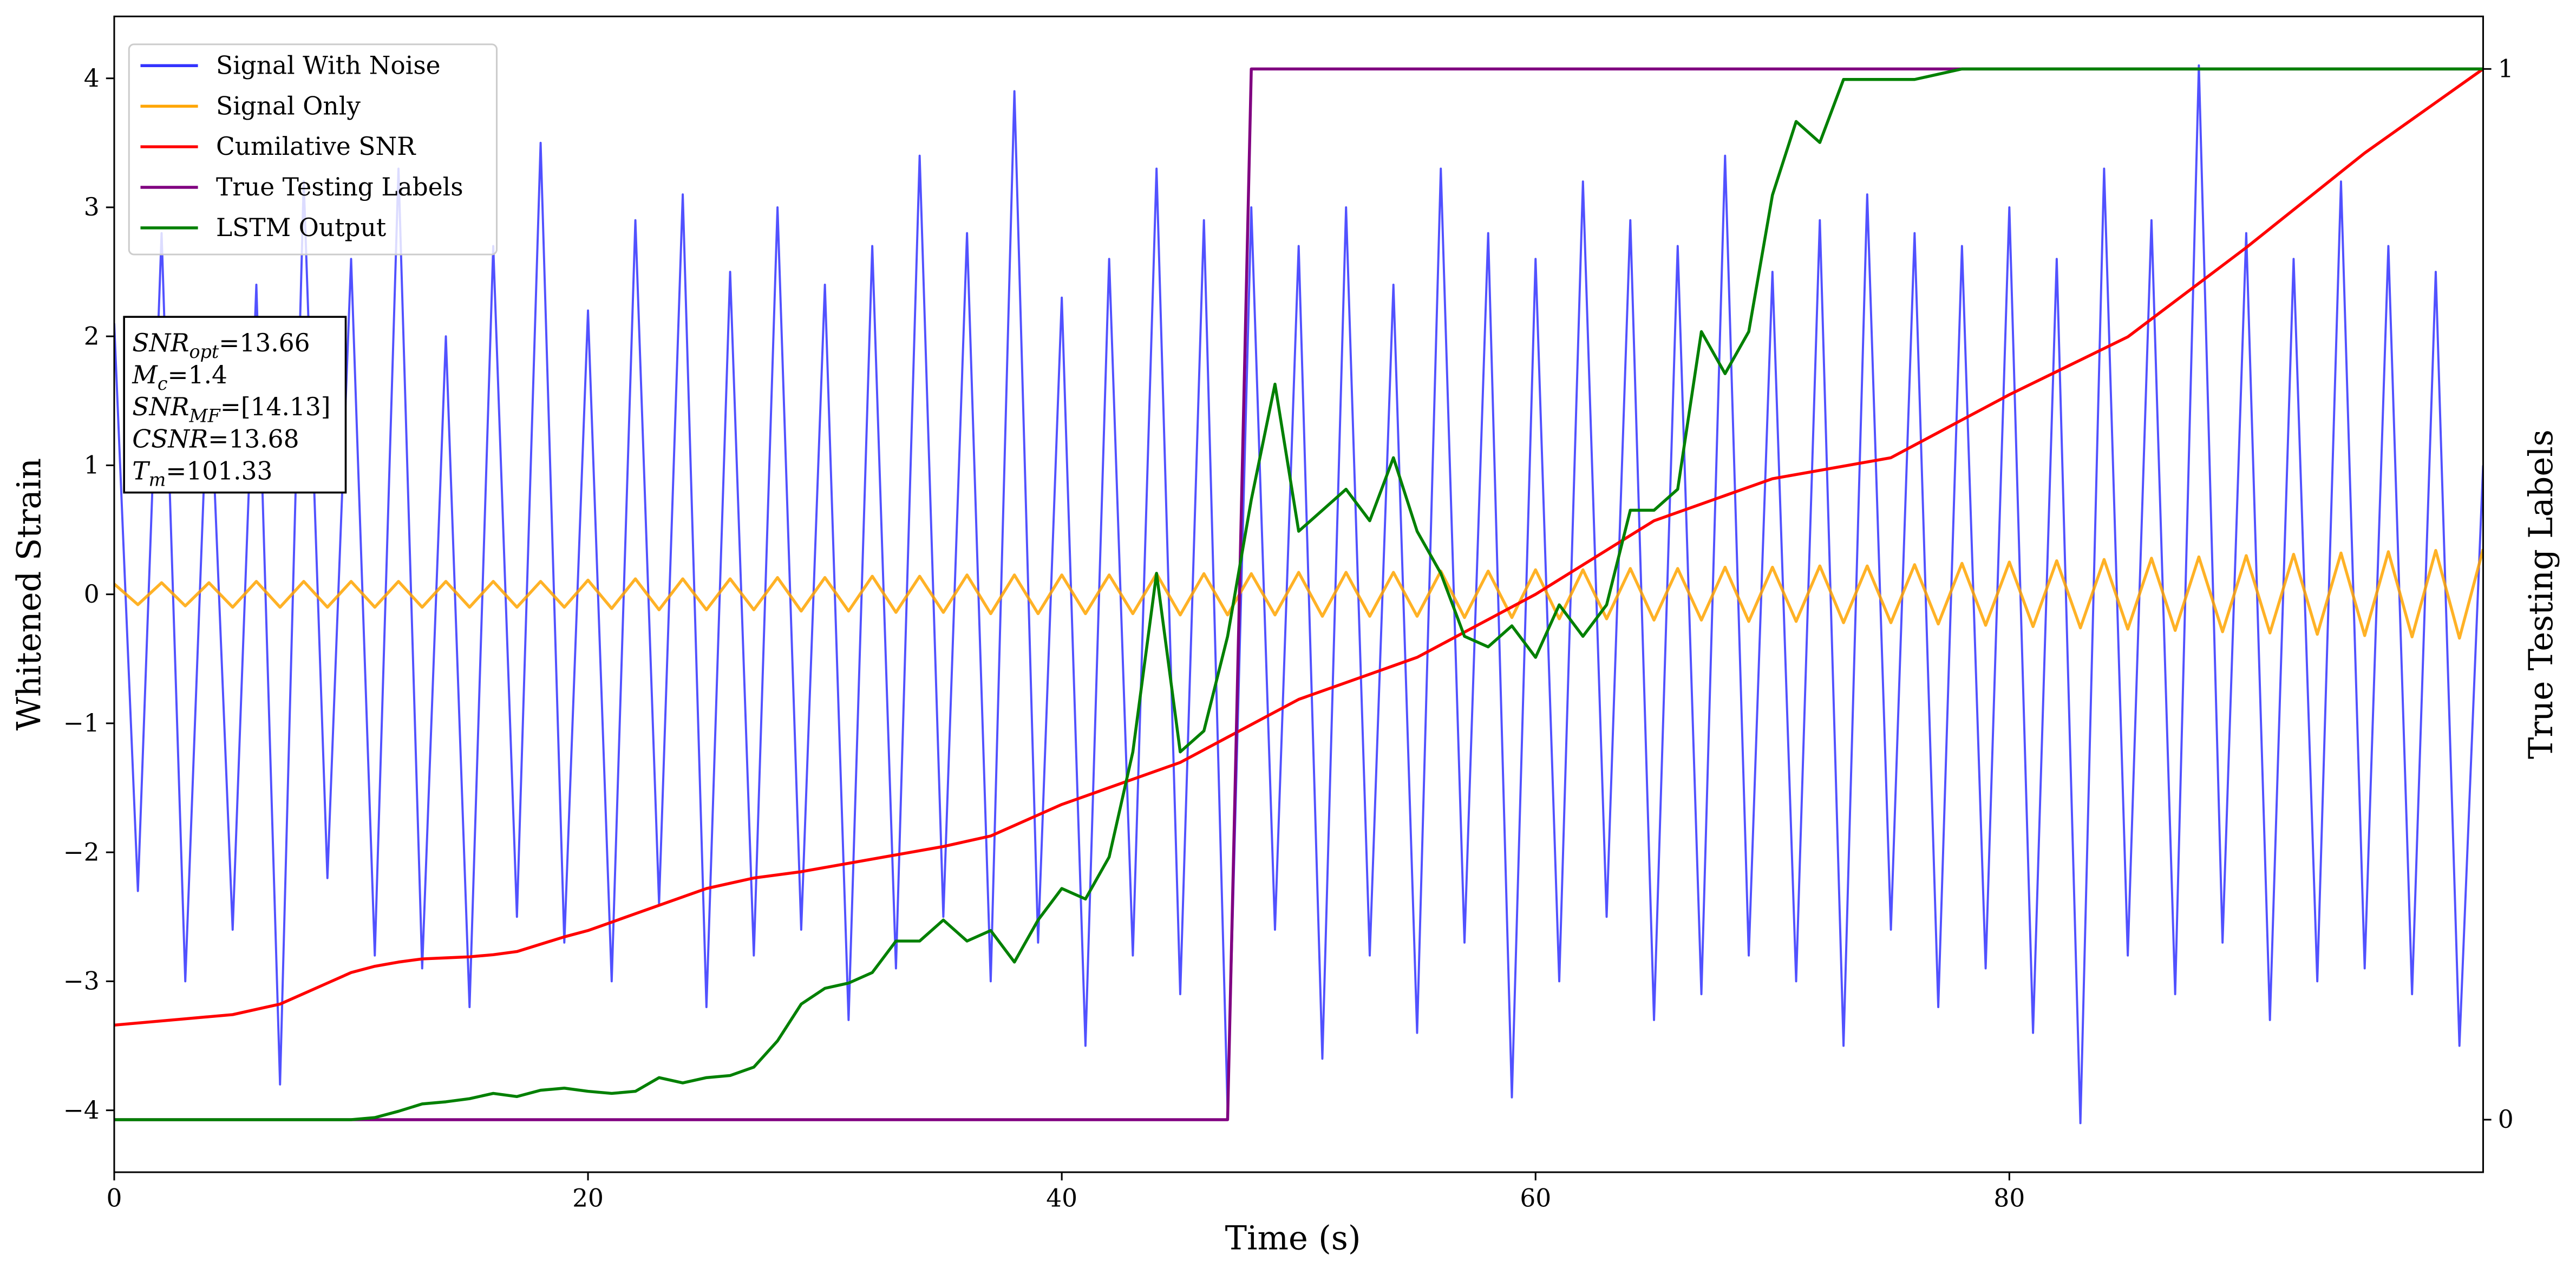  I want to click on x-tick-label: 0, so click(114, 1198).